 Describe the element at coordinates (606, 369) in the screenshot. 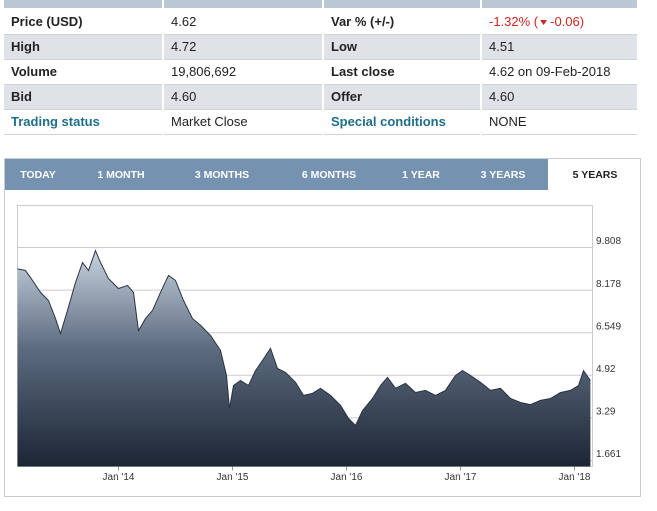

I see `y-tick-label: 4.92` at that location.